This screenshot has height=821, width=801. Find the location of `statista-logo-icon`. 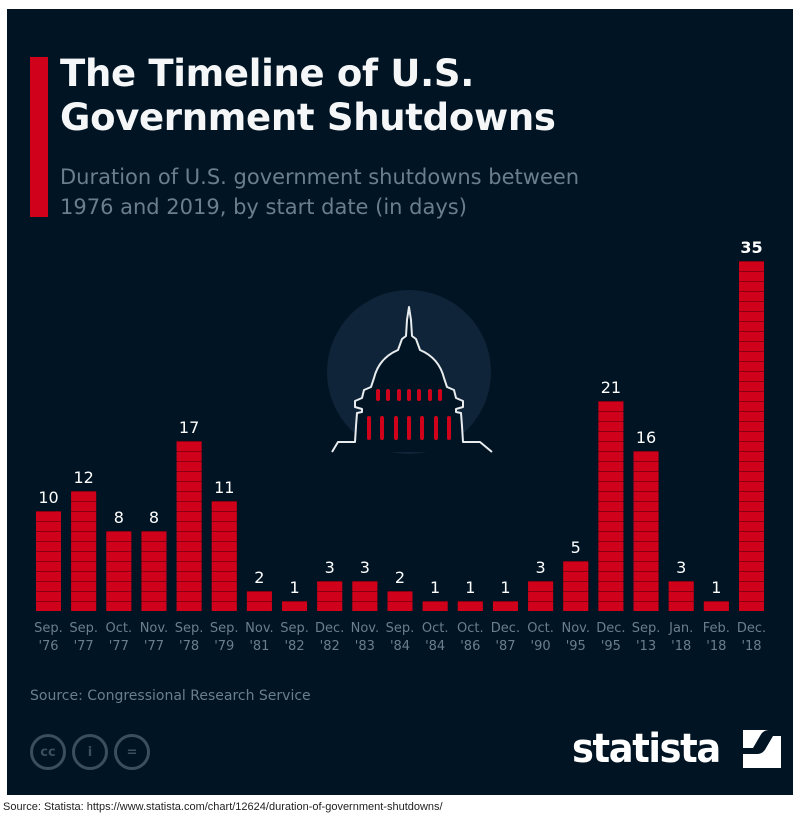

statista-logo-icon is located at coordinates (761, 749).